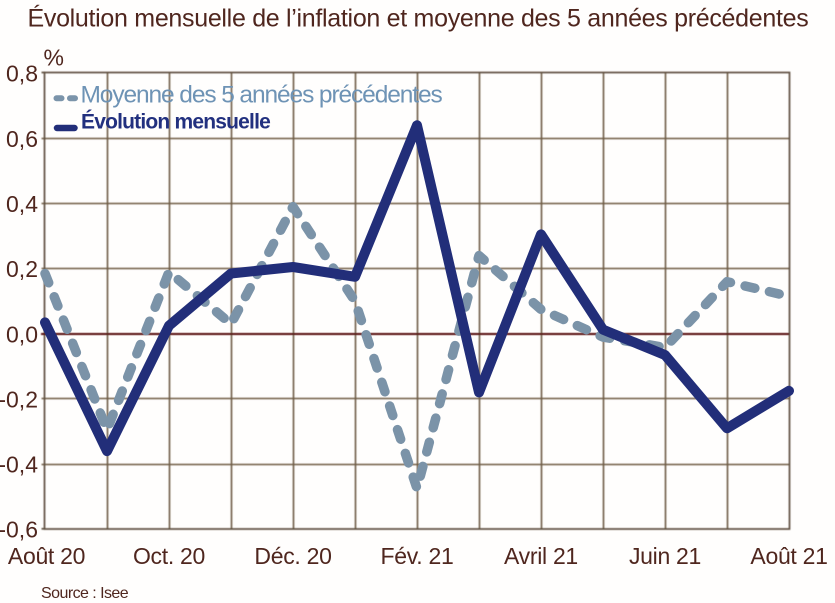 The width and height of the screenshot is (835, 603). Describe the element at coordinates (19, 465) in the screenshot. I see `svg-text: -0,4` at that location.